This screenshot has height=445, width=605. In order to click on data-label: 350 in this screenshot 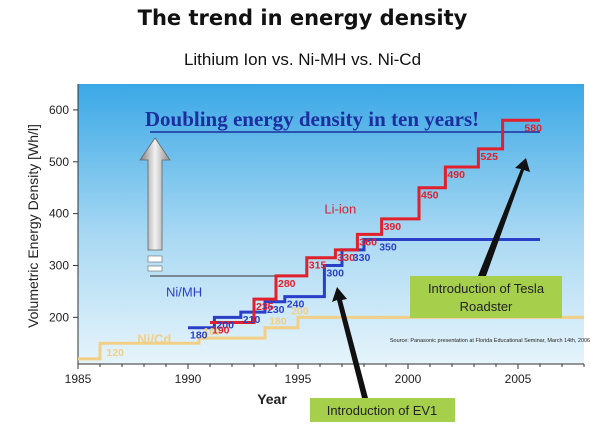, I will do `click(388, 248)`.